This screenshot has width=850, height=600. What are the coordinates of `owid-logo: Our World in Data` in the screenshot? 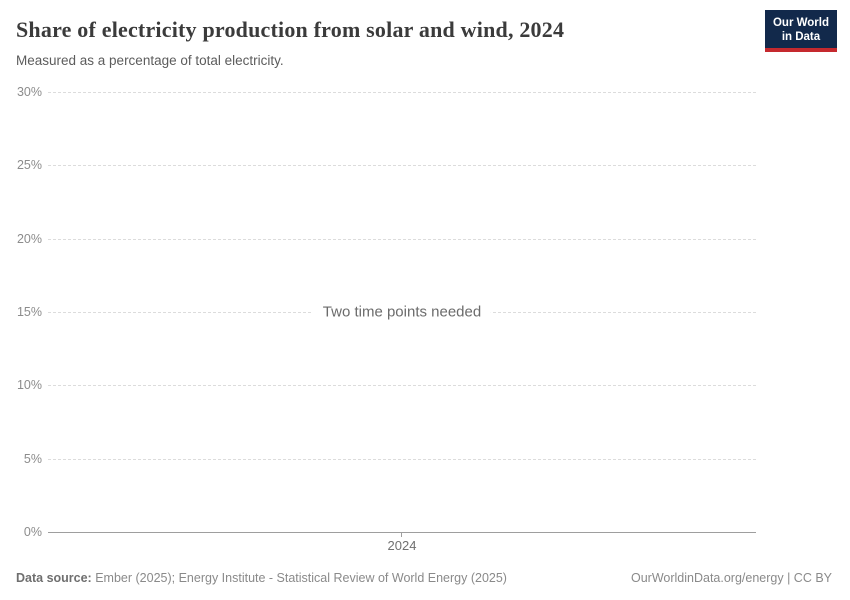 It's located at (800, 31).